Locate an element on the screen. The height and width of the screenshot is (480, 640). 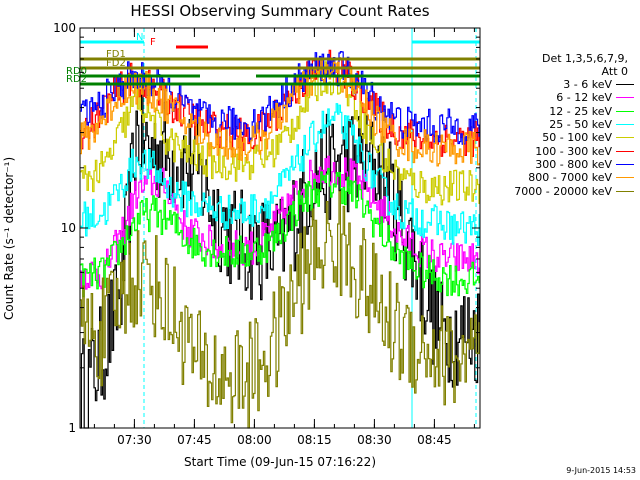
y-tick-label-0: 1 is located at coordinates (72, 428).